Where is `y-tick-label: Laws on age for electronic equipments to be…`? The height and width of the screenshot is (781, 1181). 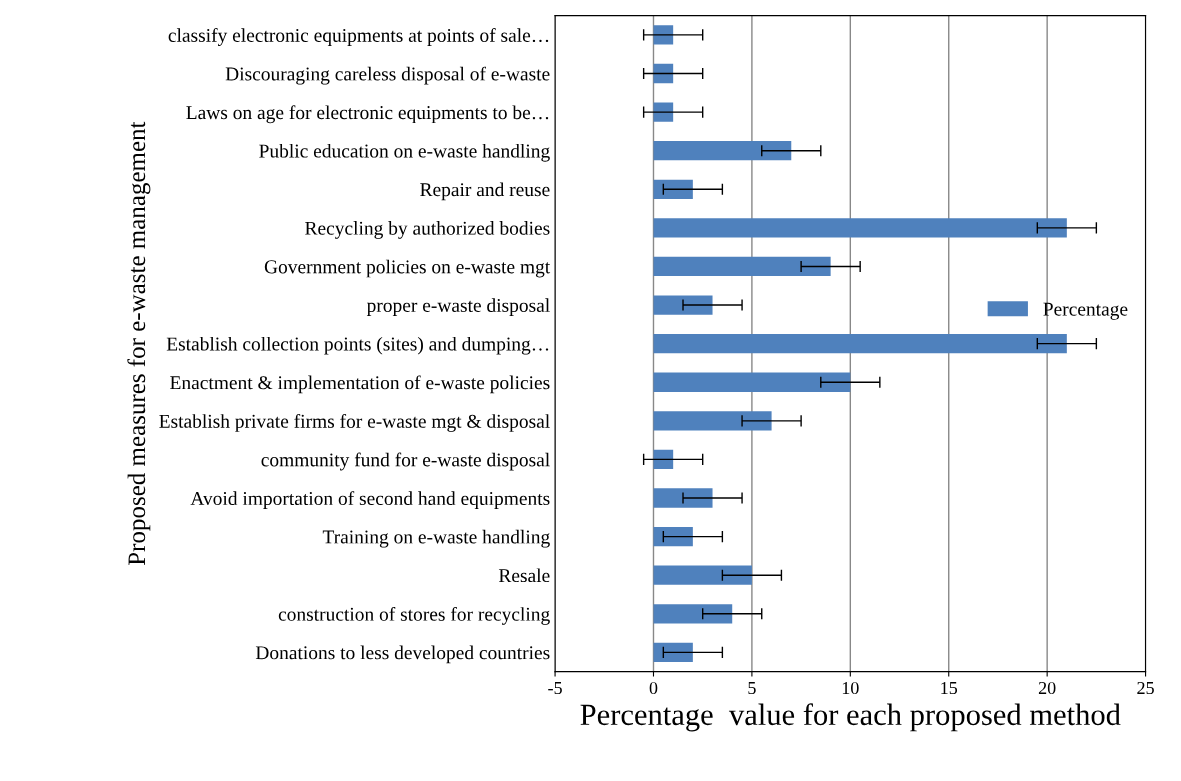 y-tick-label: Laws on age for electronic equipments to be… is located at coordinates (367, 114).